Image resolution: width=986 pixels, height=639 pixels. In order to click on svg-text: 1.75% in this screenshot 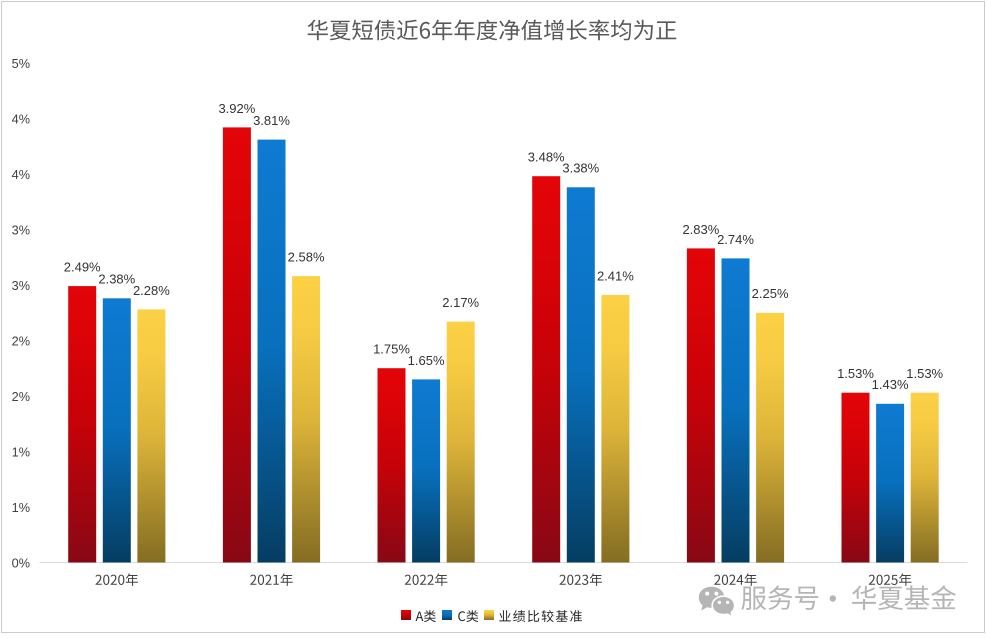, I will do `click(391, 349)`.